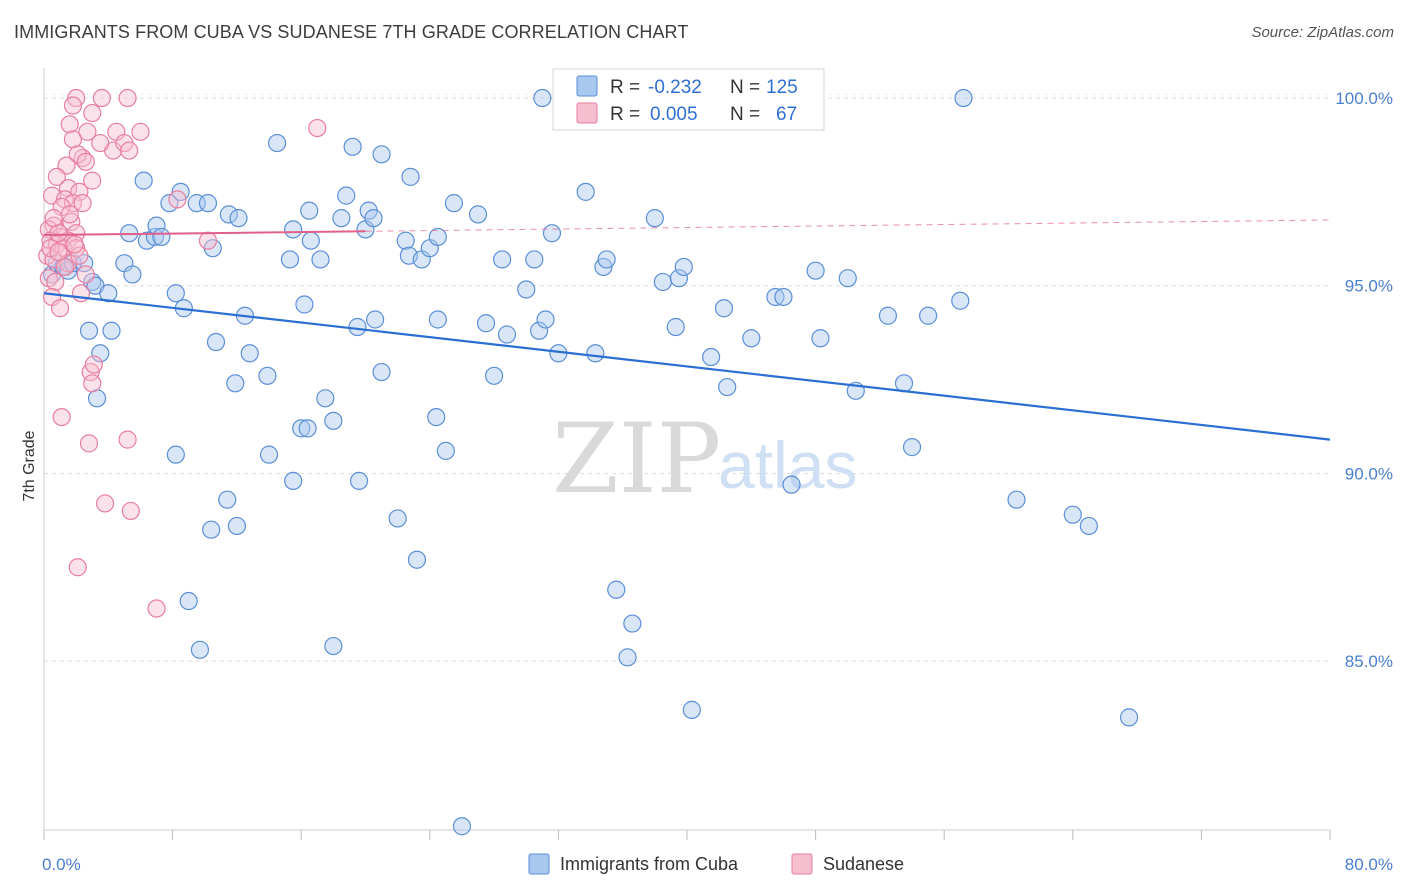 Image resolution: width=1406 pixels, height=892 pixels. I want to click on legend-n-label-cuba: N =, so click(745, 87).